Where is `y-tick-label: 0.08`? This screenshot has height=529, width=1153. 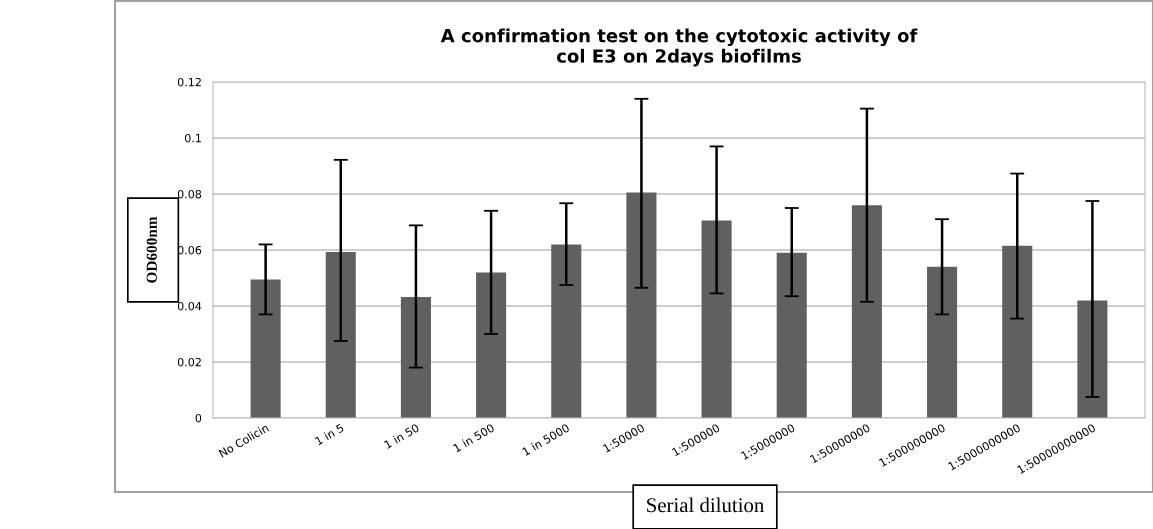 y-tick-label: 0.08 is located at coordinates (189, 194).